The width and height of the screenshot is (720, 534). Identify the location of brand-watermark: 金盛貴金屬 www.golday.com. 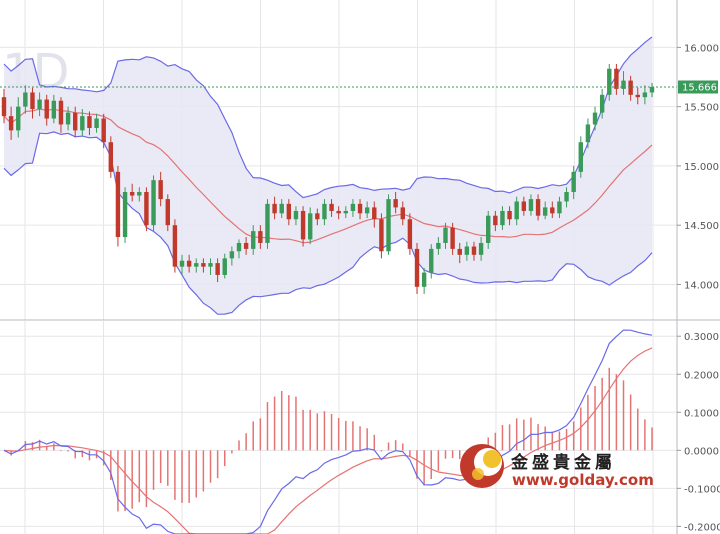
(557, 466).